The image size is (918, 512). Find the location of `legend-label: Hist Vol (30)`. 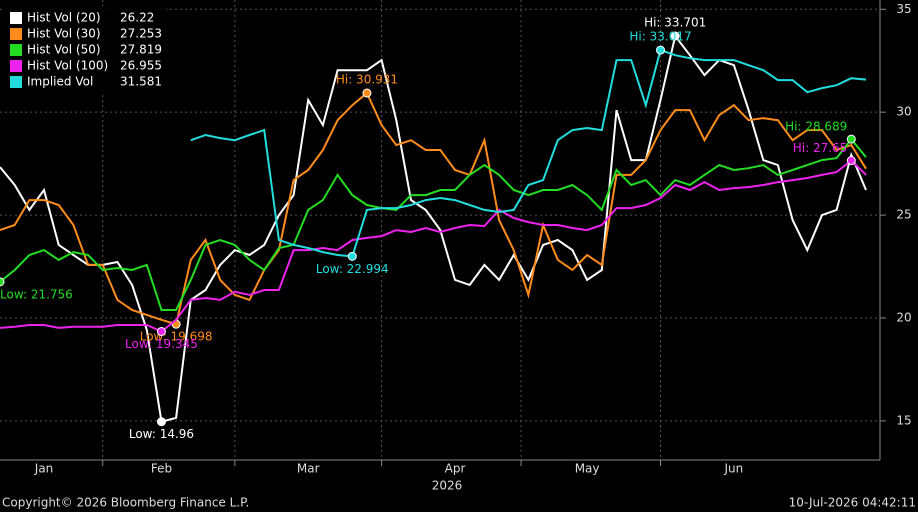

legend-label: Hist Vol (30) is located at coordinates (64, 34).